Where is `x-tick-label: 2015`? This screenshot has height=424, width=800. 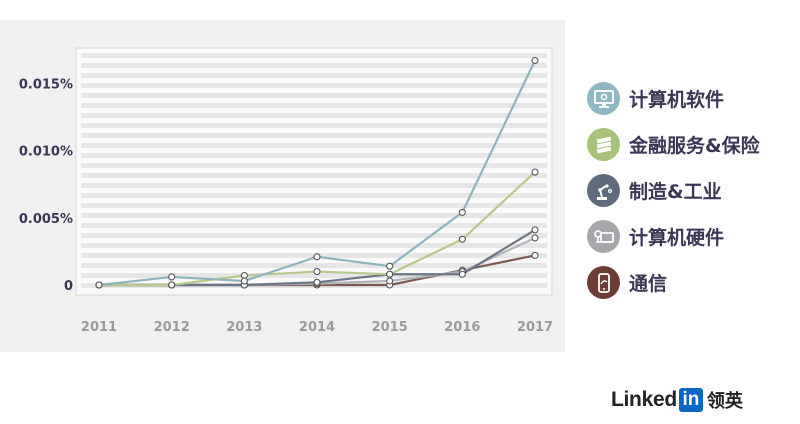 x-tick-label: 2015 is located at coordinates (390, 327).